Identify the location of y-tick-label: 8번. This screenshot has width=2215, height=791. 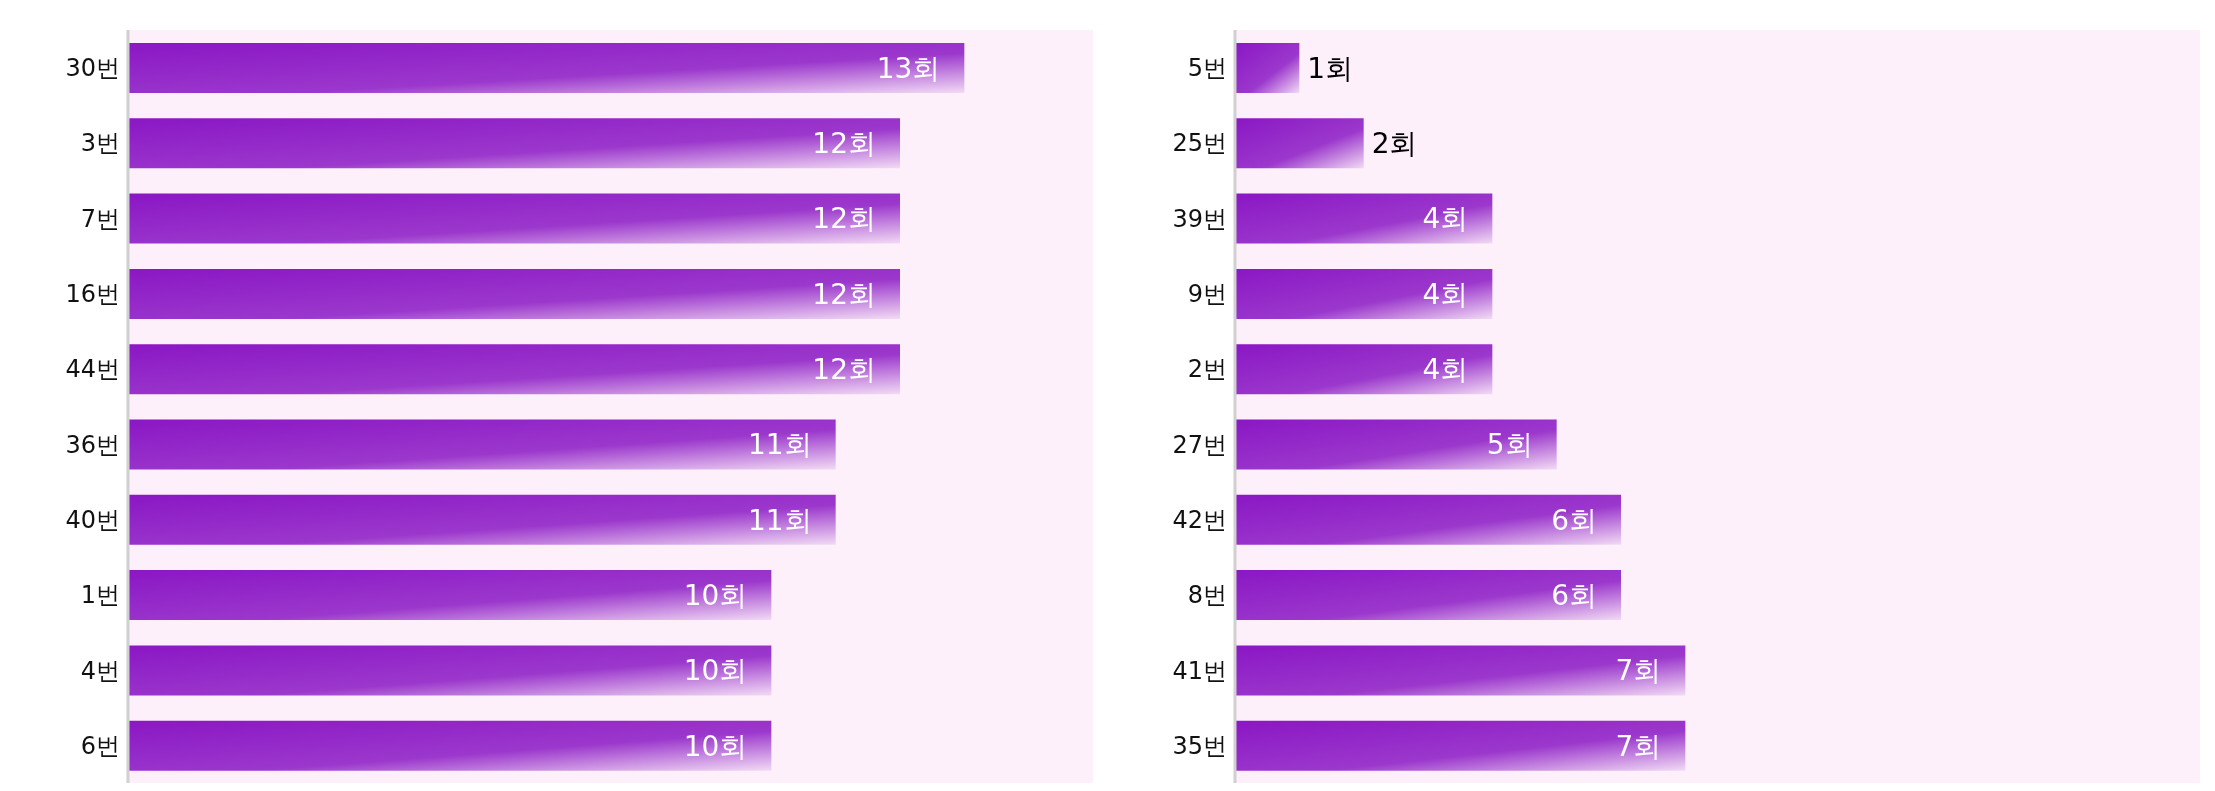
(1207, 595).